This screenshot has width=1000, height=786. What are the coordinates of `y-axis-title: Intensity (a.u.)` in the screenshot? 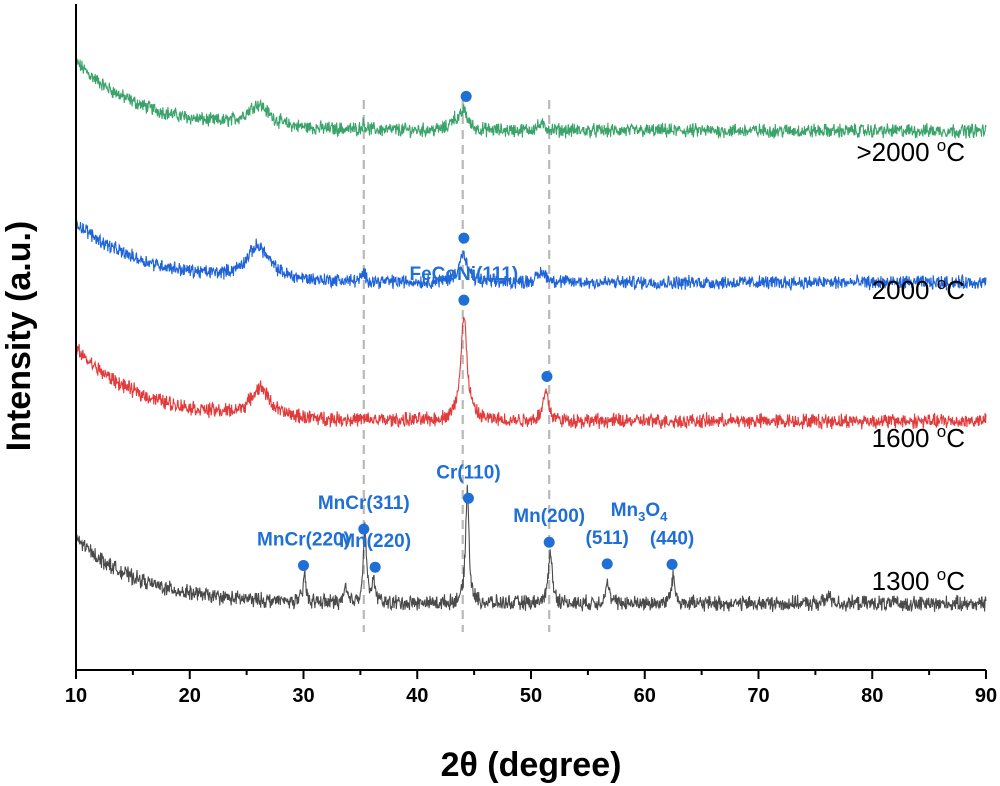 It's located at (19, 336).